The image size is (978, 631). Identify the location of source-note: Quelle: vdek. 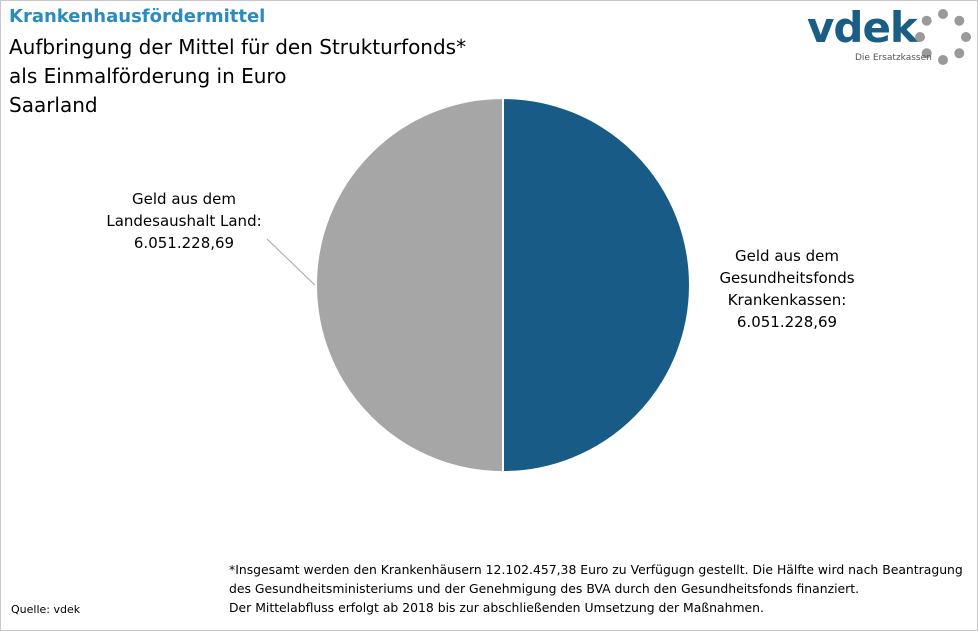
(46, 609).